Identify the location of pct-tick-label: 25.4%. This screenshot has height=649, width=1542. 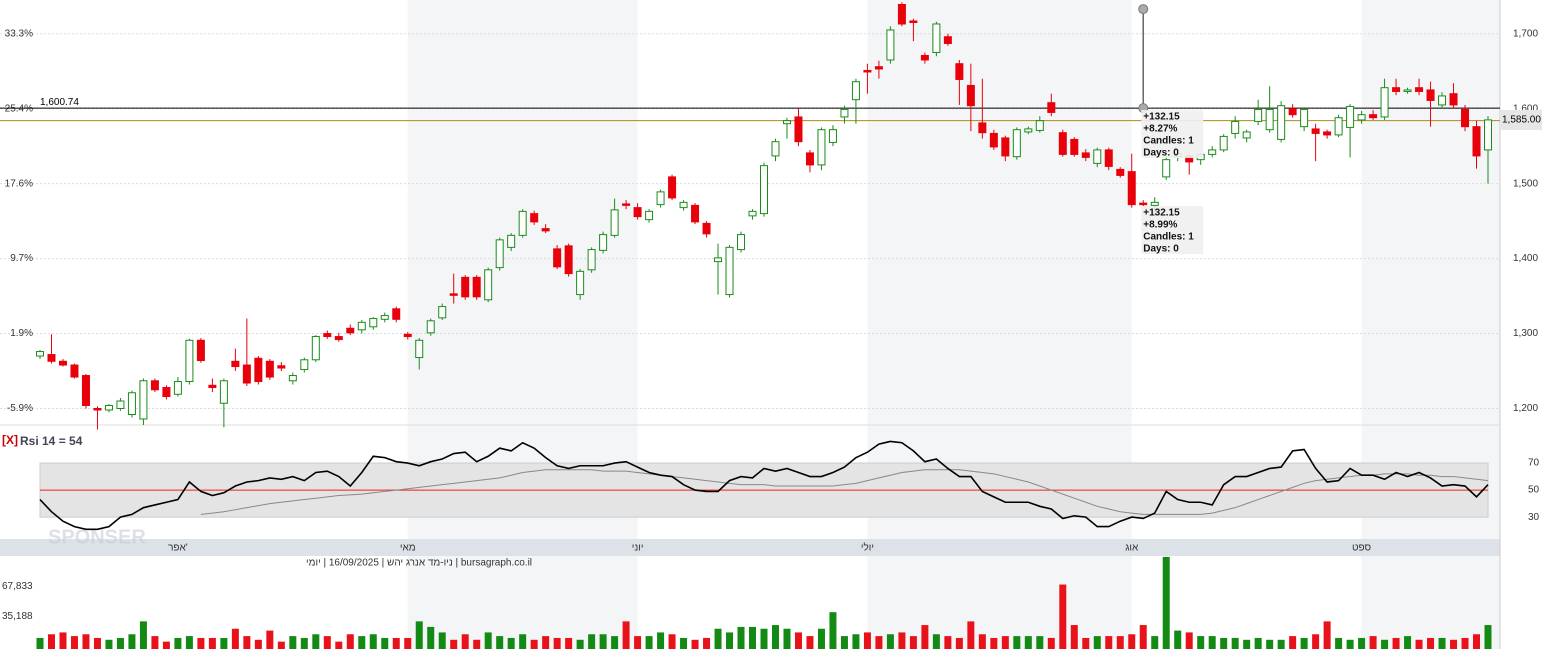
(19, 108).